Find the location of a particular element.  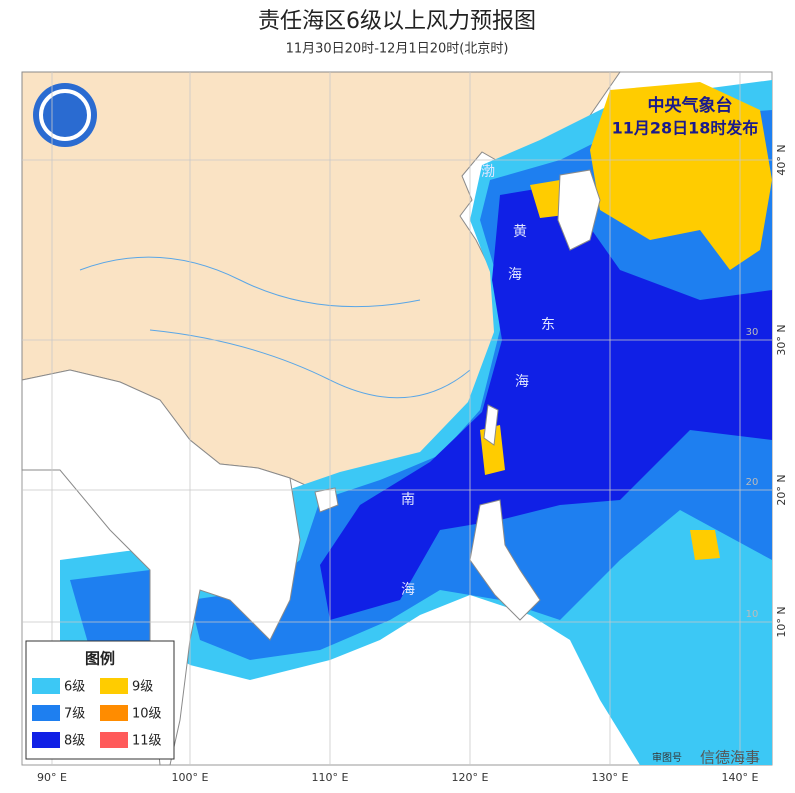

inner-lat-label: 30 is located at coordinates (752, 332).